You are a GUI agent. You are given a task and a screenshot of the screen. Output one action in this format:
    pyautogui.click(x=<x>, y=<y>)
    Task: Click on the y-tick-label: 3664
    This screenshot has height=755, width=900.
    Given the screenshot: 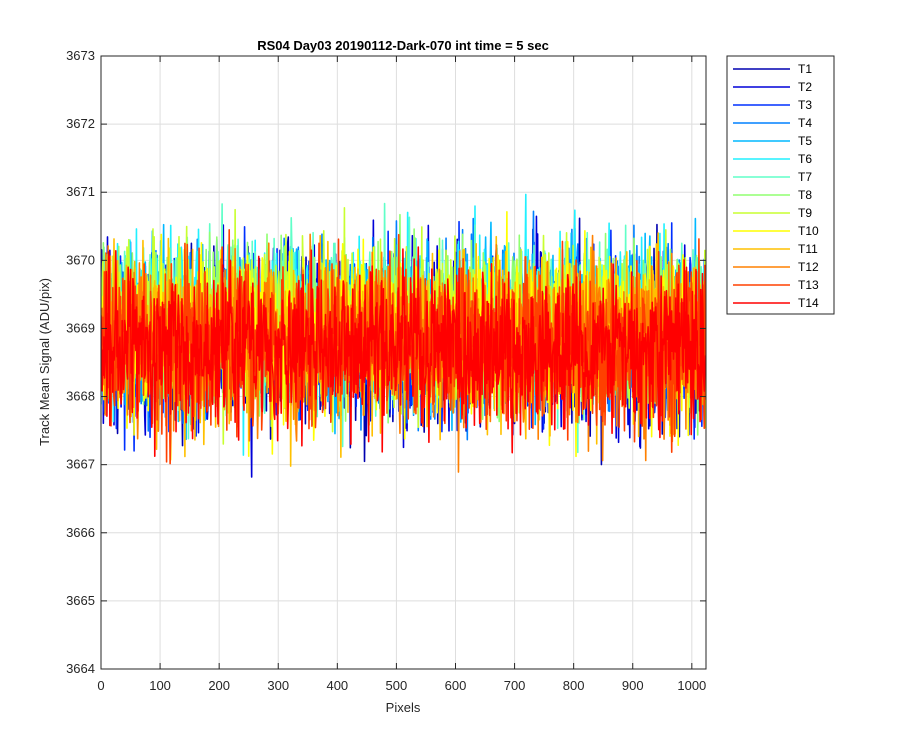 What is the action you would take?
    pyautogui.click(x=80, y=668)
    